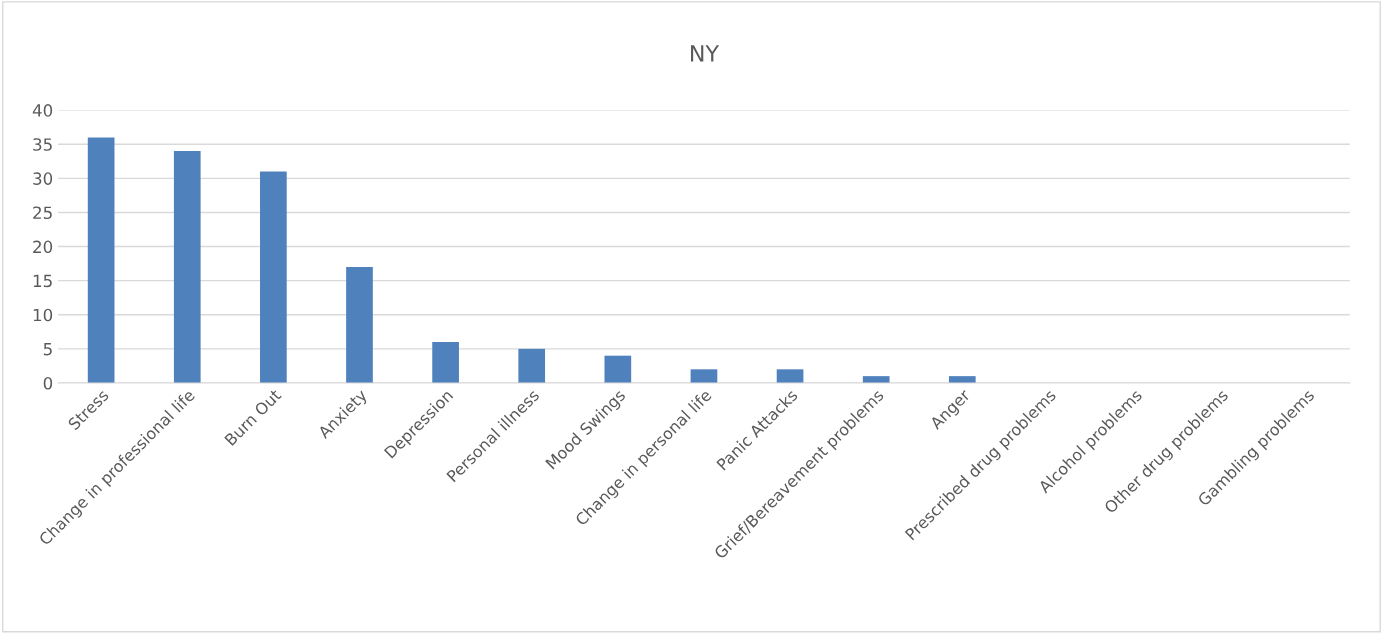  What do you see at coordinates (43, 247) in the screenshot?
I see `y-tick-label: 20` at bounding box center [43, 247].